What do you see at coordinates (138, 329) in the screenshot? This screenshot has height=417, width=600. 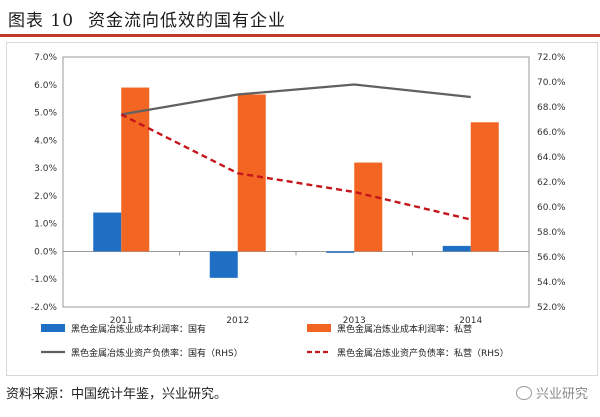 I see `legend-label: 黑色金属冶炼业成本利润率：国有` at bounding box center [138, 329].